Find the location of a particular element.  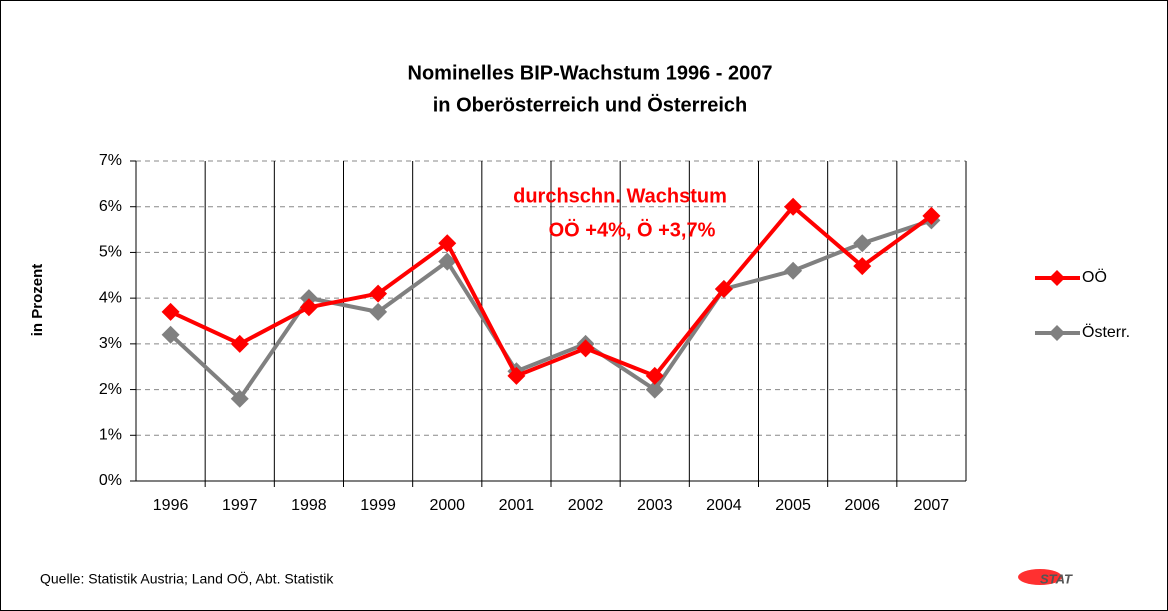

y-tick-label: 7% is located at coordinates (110, 160).